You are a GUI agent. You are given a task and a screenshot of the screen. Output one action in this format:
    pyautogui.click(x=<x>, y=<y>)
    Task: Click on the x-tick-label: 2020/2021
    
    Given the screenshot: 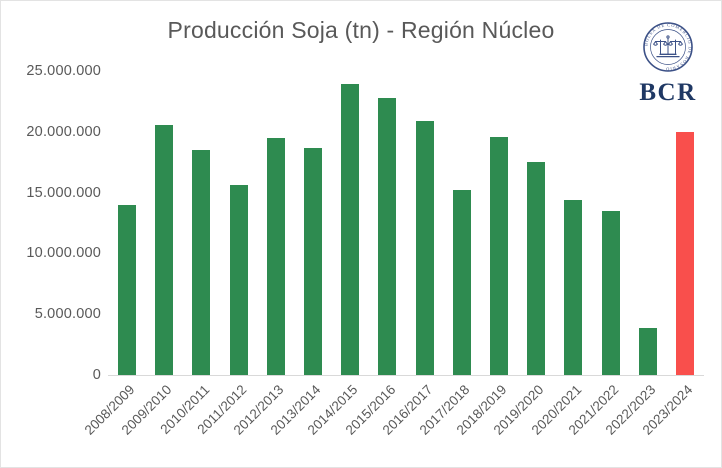 What is the action you would take?
    pyautogui.click(x=556, y=410)
    